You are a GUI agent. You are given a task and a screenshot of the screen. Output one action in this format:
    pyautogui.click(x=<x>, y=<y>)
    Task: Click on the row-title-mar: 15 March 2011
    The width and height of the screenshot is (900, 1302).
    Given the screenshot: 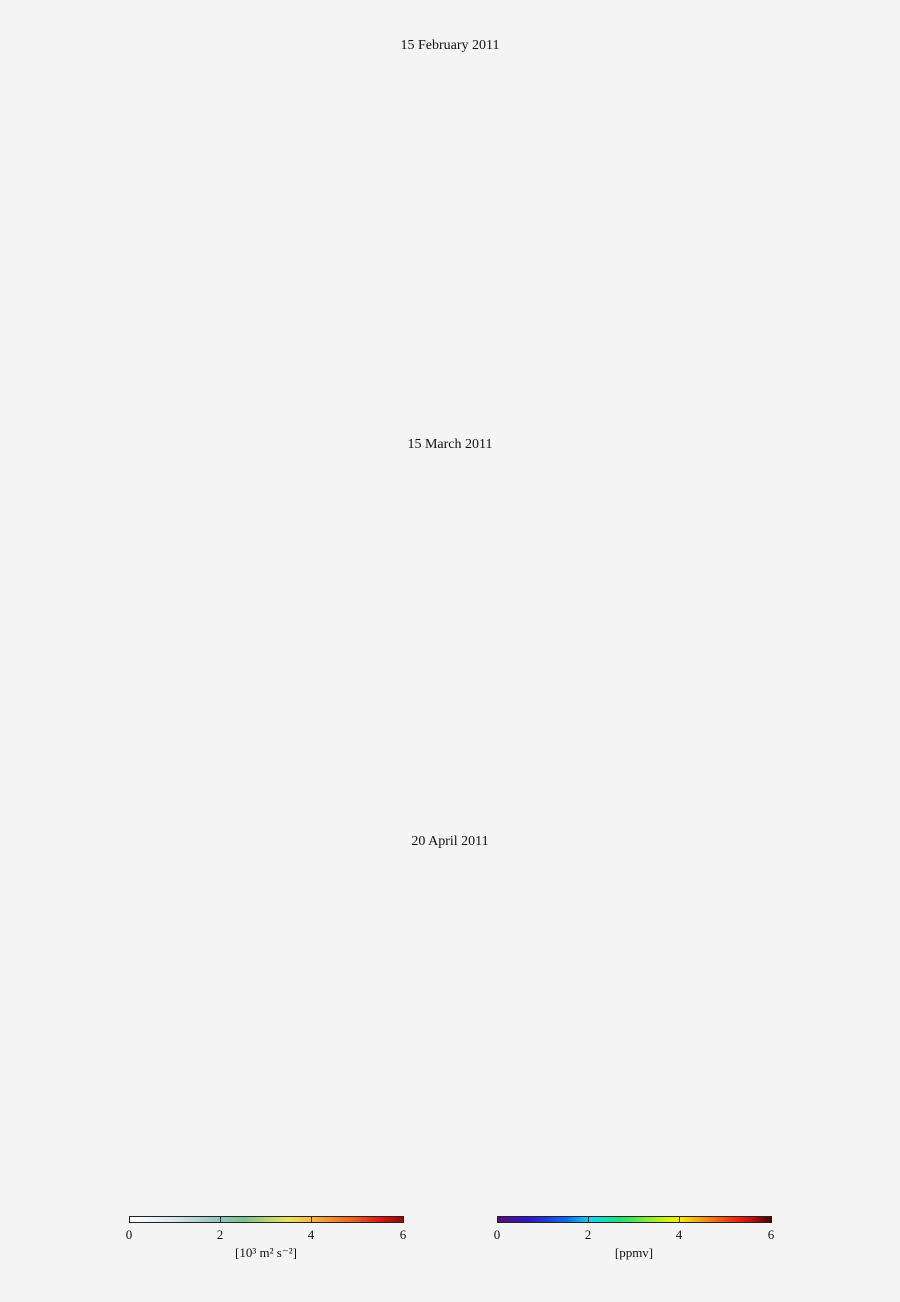 What is the action you would take?
    pyautogui.click(x=450, y=444)
    